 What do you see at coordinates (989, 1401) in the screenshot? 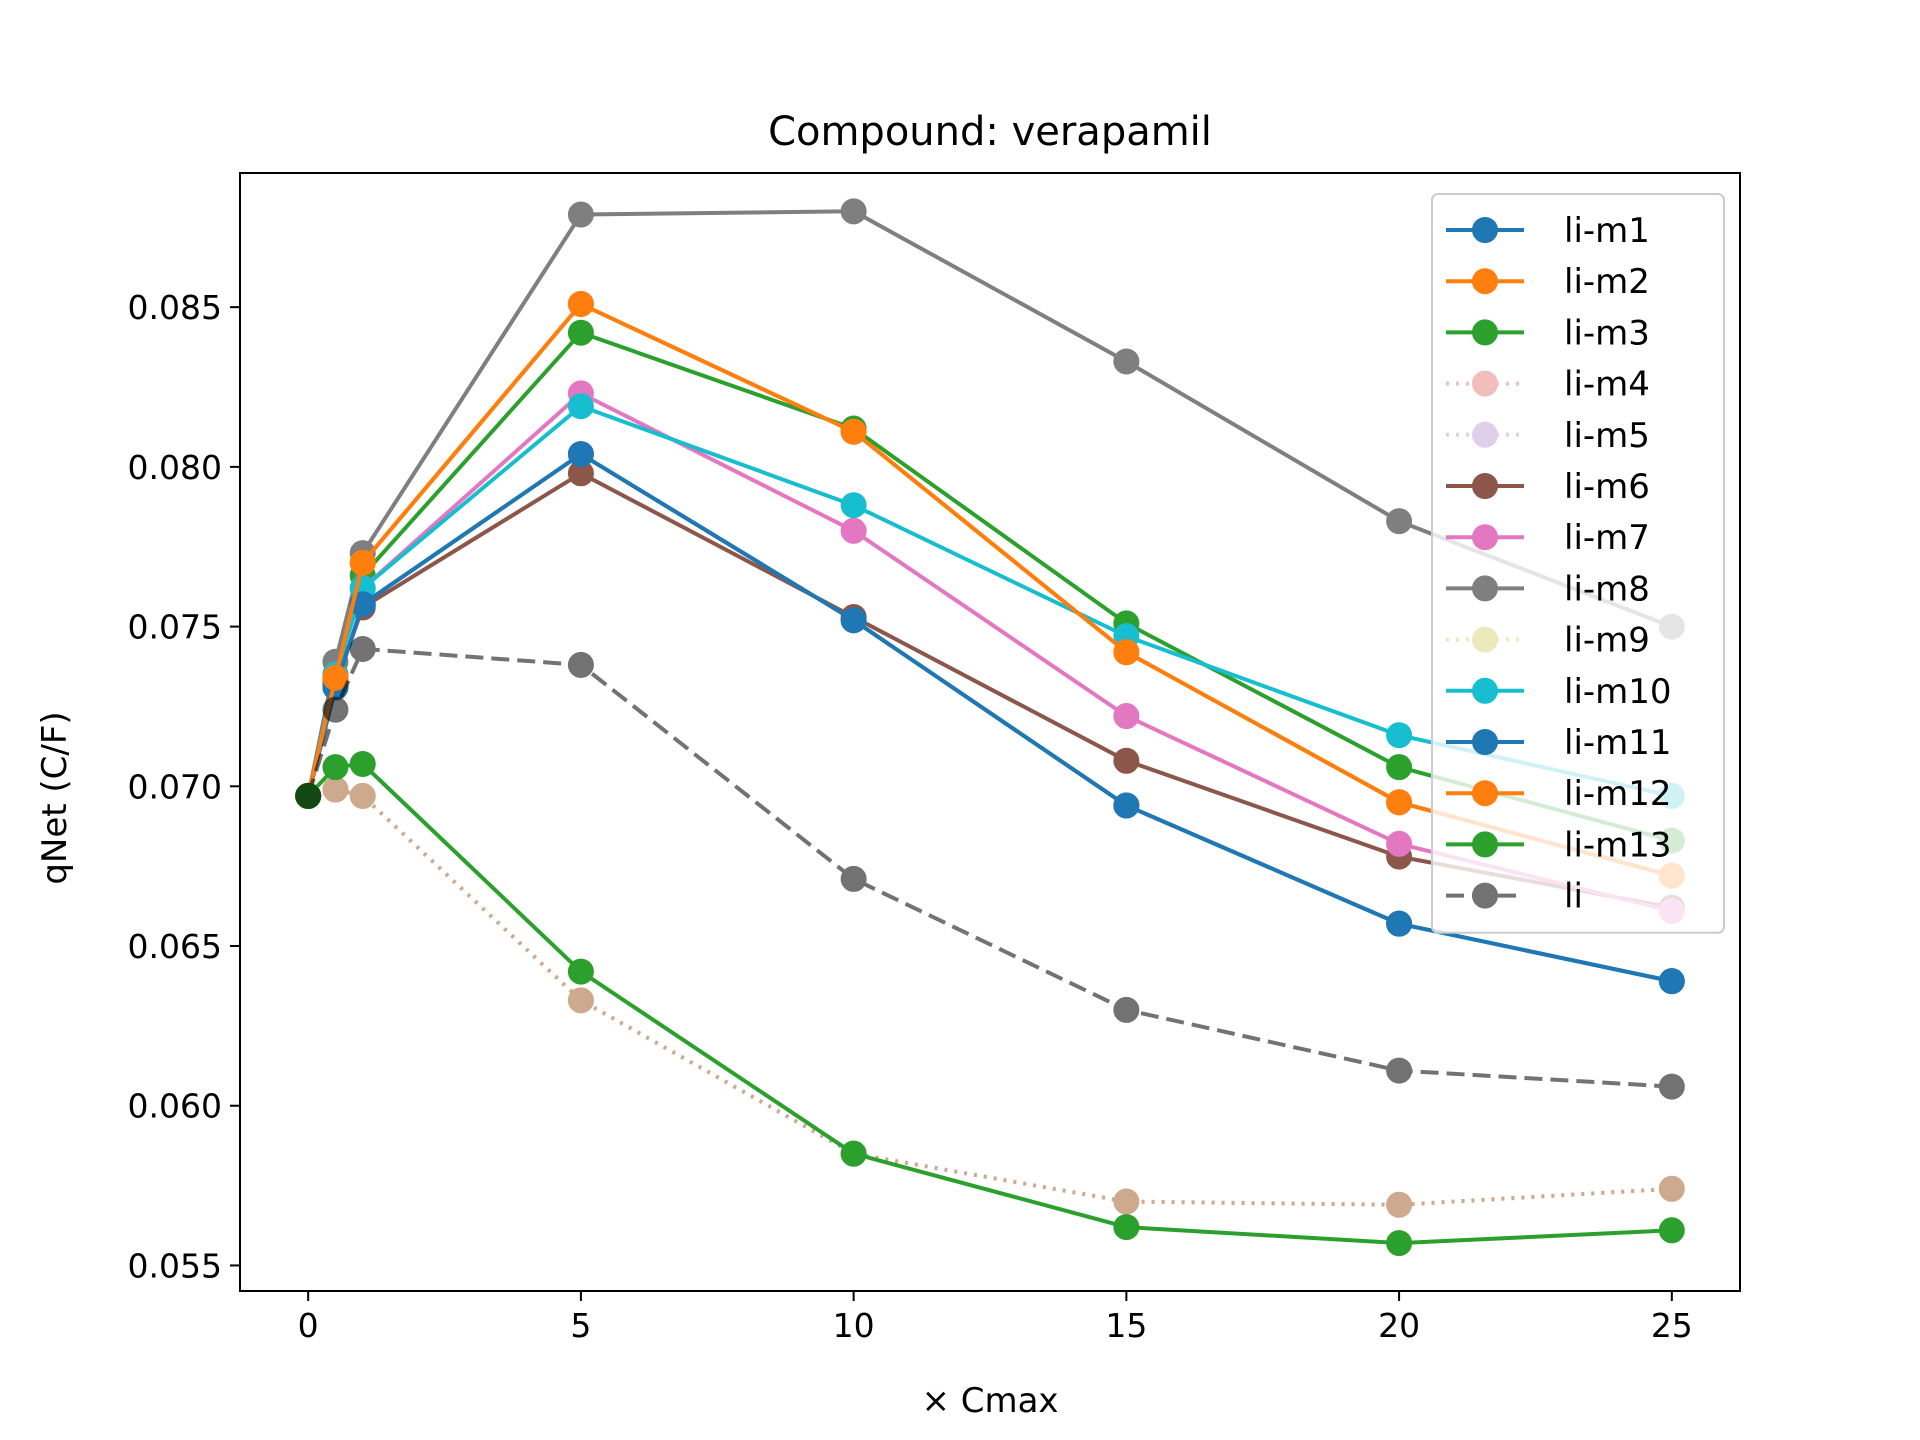
I see `x-axis-label: × Cmax` at bounding box center [989, 1401].